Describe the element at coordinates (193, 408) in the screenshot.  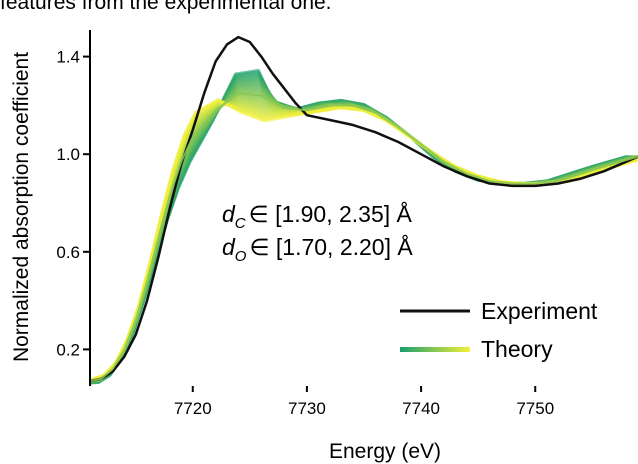
I see `x-tick-label: 7720` at that location.